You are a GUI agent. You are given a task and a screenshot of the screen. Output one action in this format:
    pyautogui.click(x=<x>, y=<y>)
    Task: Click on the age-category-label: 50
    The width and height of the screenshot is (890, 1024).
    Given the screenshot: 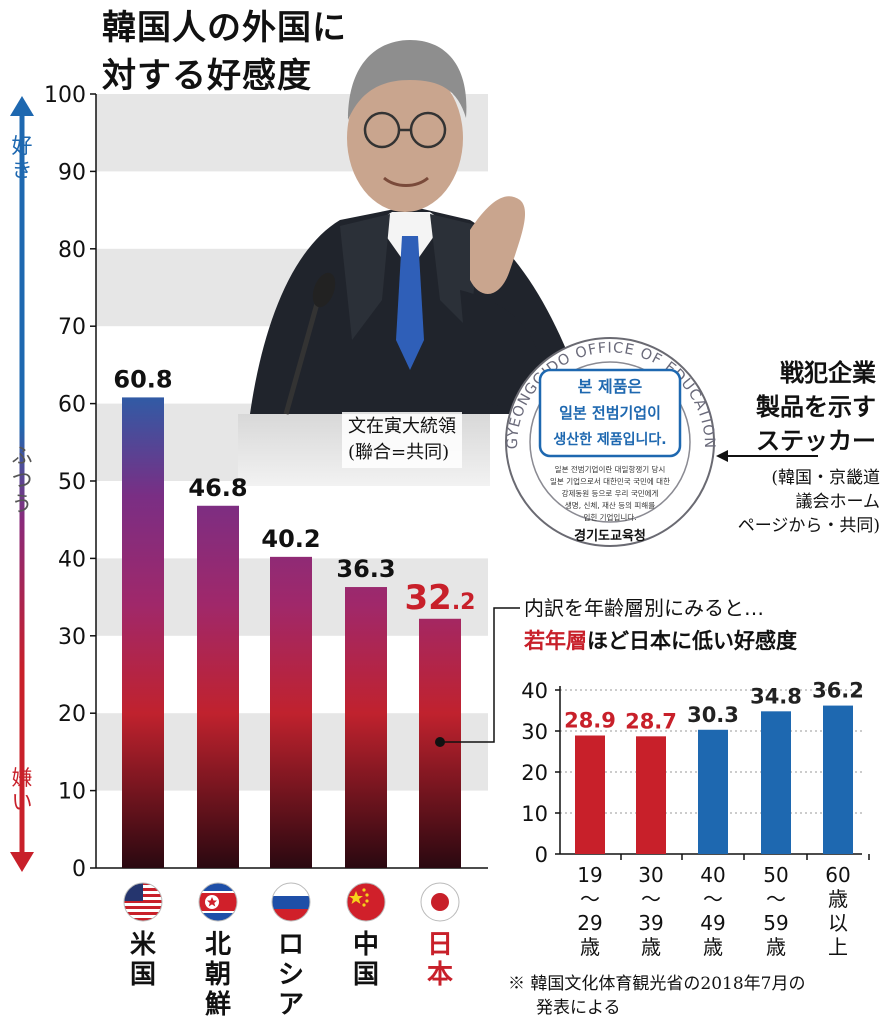 What is the action you would take?
    pyautogui.click(x=775, y=875)
    